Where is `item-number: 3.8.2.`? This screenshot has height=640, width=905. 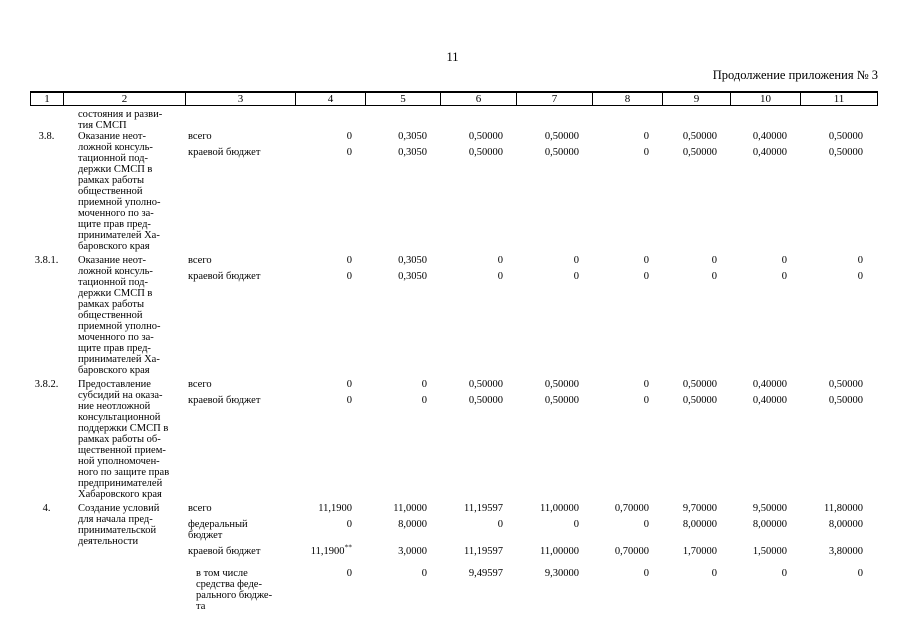
item-number: 3.8.2. is located at coordinates (46, 384).